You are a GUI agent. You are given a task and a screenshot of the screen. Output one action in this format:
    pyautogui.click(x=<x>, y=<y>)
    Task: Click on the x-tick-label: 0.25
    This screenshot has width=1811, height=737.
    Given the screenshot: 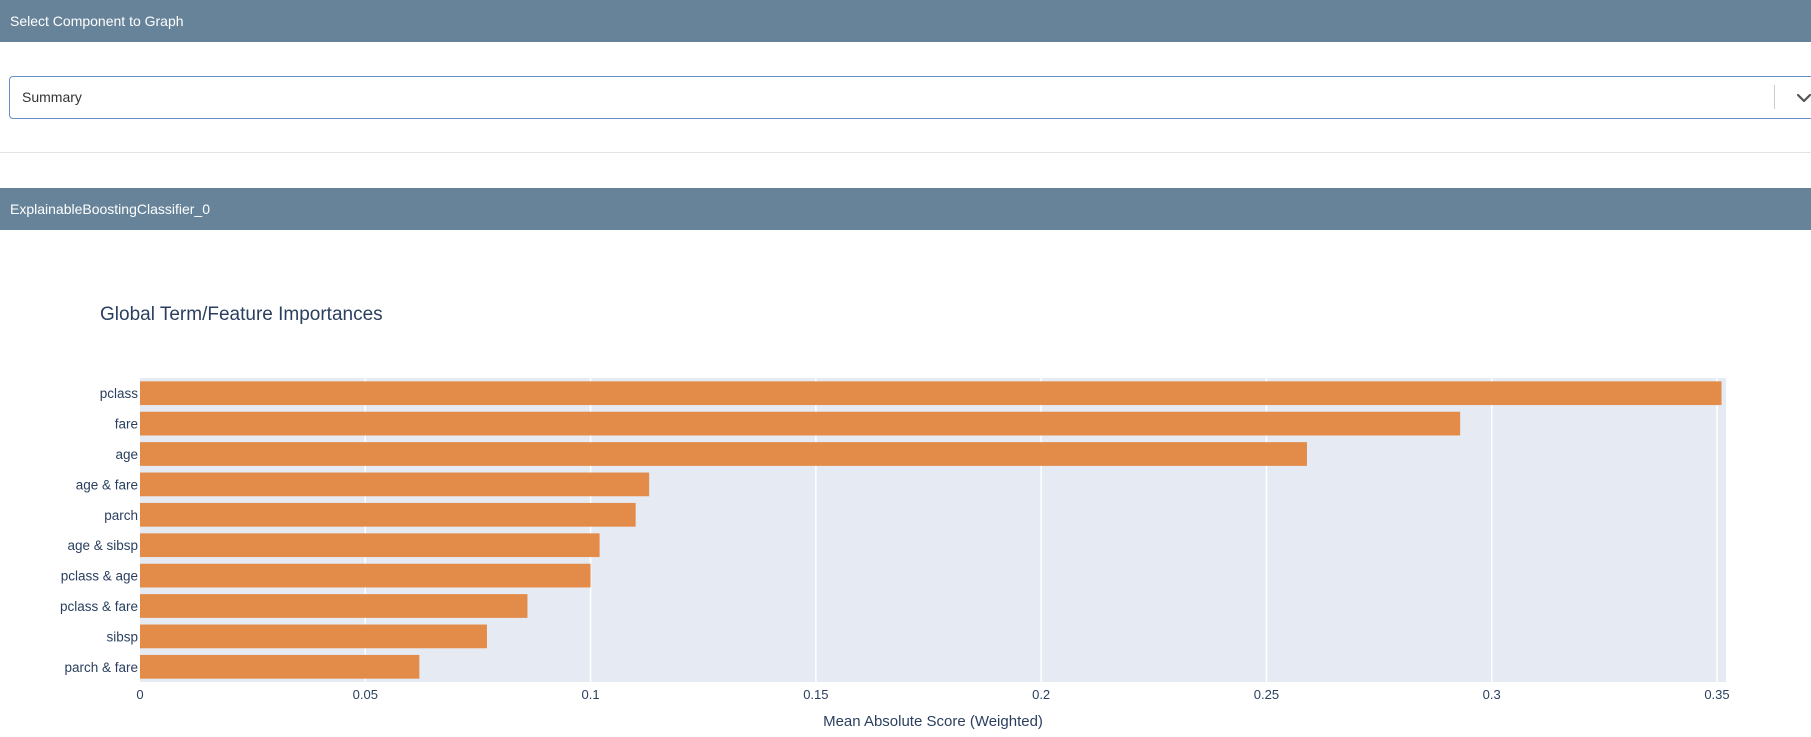 What is the action you would take?
    pyautogui.click(x=1266, y=694)
    